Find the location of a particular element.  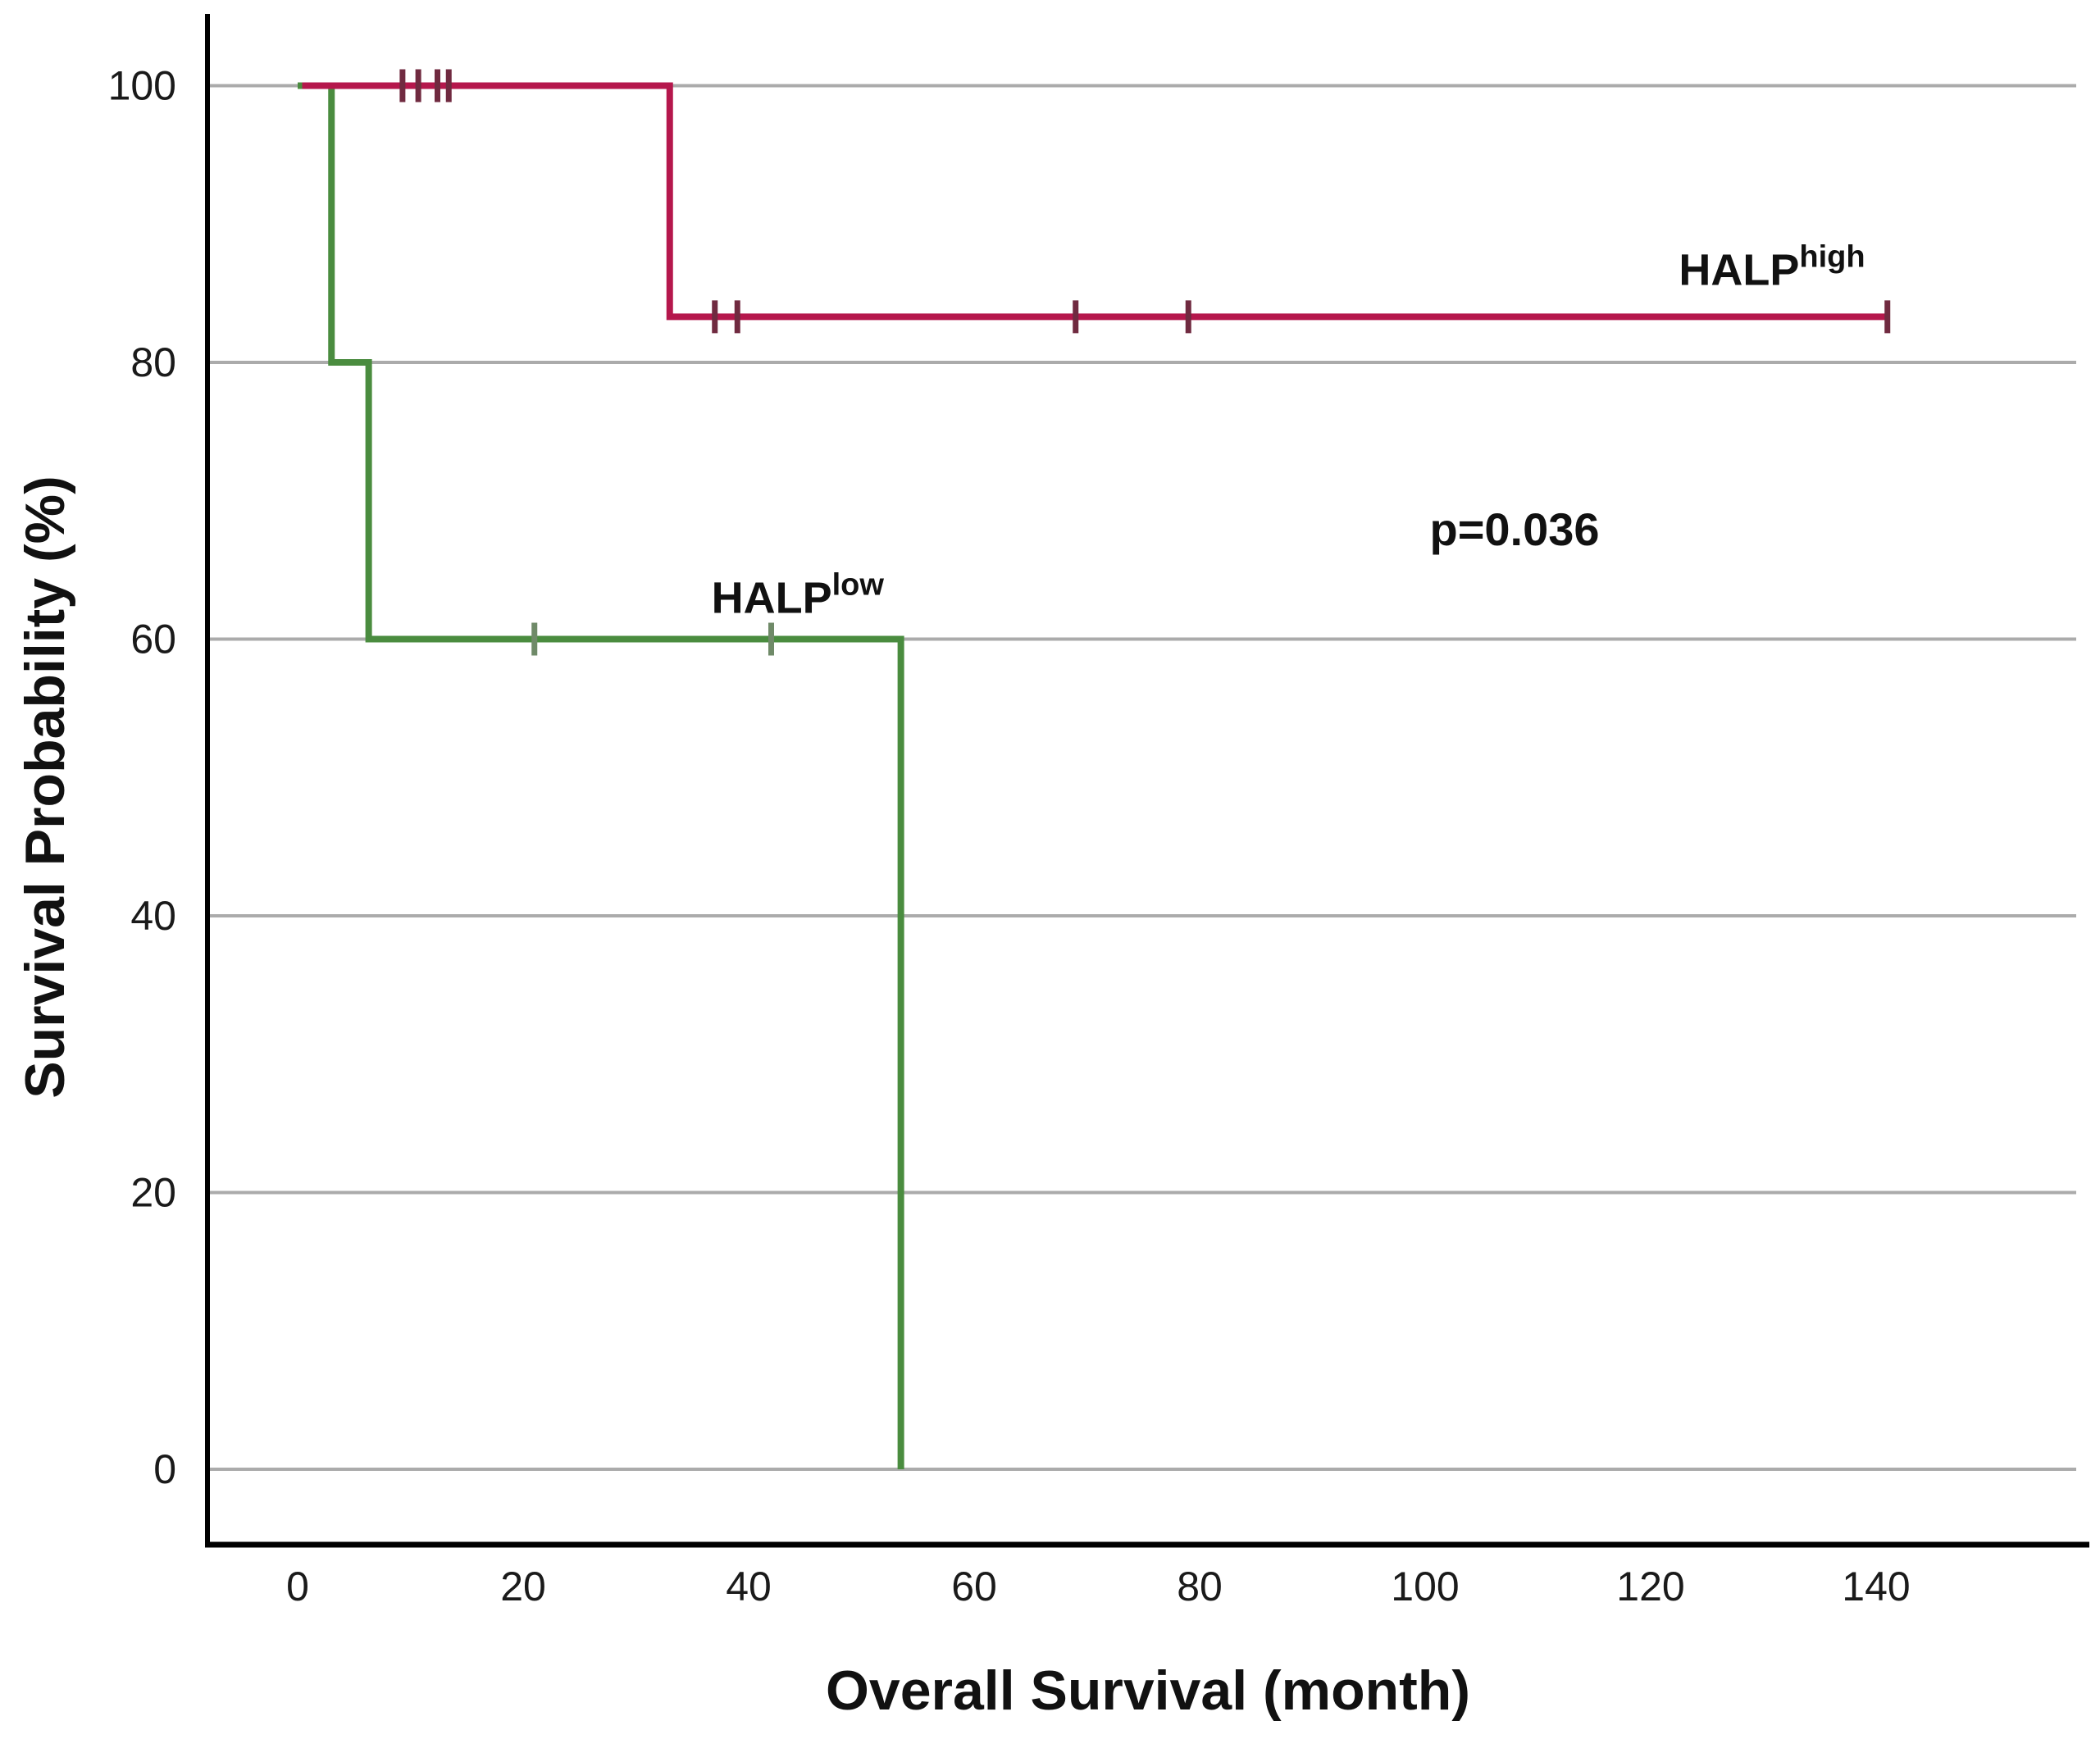

y-tick-label: 80 is located at coordinates (153, 362).